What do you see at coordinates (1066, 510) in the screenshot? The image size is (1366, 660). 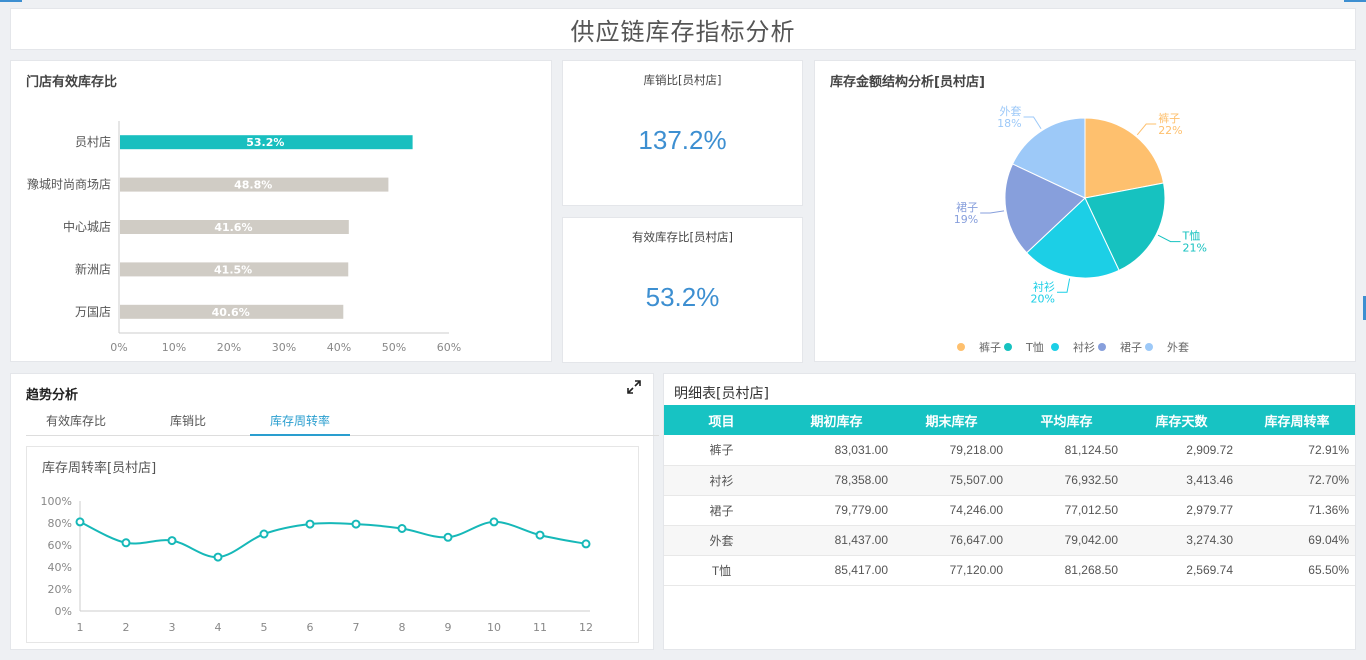 I see `table-cell: 77,012.50` at bounding box center [1066, 510].